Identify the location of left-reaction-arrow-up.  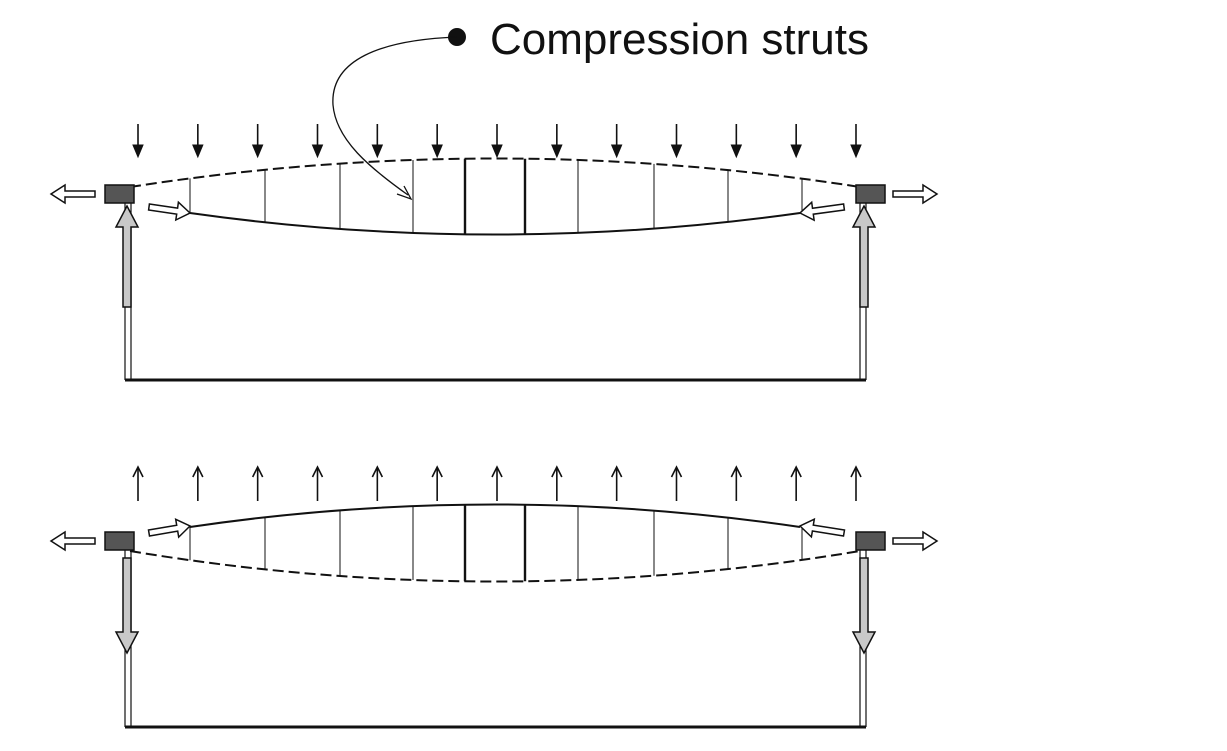
(127, 256).